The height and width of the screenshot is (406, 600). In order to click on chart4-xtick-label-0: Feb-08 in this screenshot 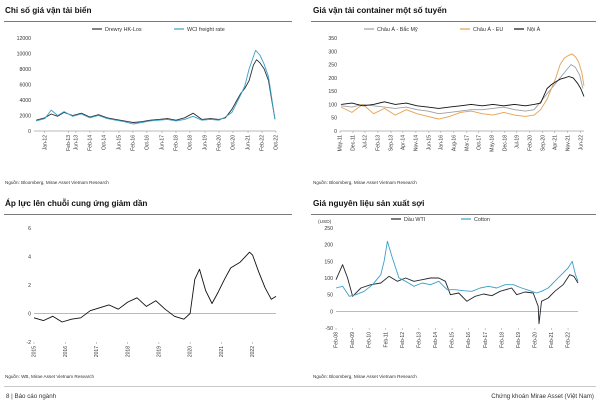, I will do `click(337, 340)`.